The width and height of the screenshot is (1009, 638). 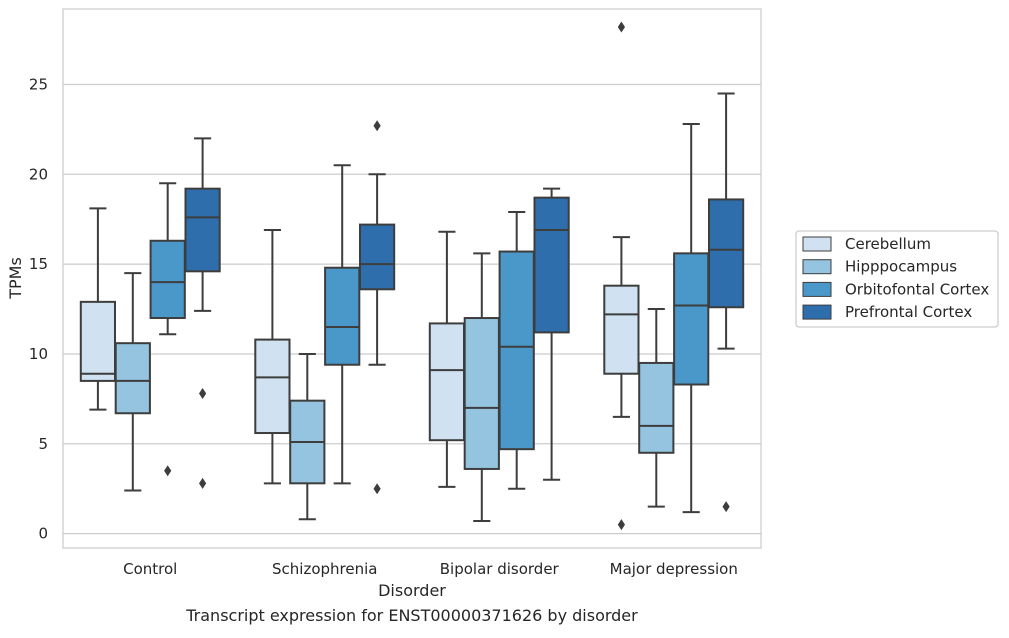 I want to click on legend-label: Cerebellum, so click(x=888, y=244).